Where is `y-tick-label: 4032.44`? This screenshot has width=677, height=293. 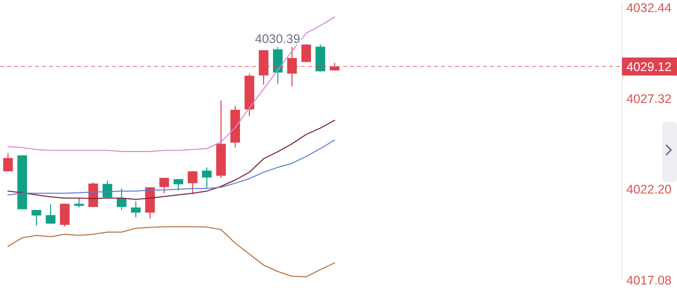
y-tick-label: 4032.44 is located at coordinates (649, 8).